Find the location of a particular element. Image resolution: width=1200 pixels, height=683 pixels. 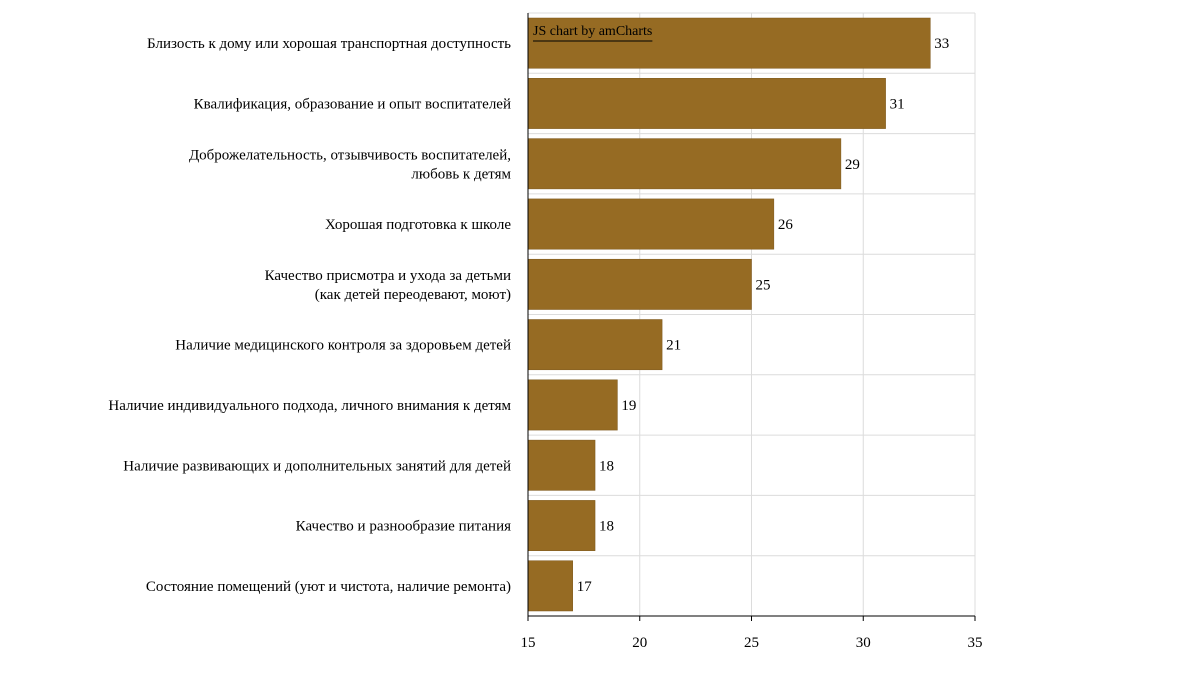

data-label: 26 is located at coordinates (786, 225).